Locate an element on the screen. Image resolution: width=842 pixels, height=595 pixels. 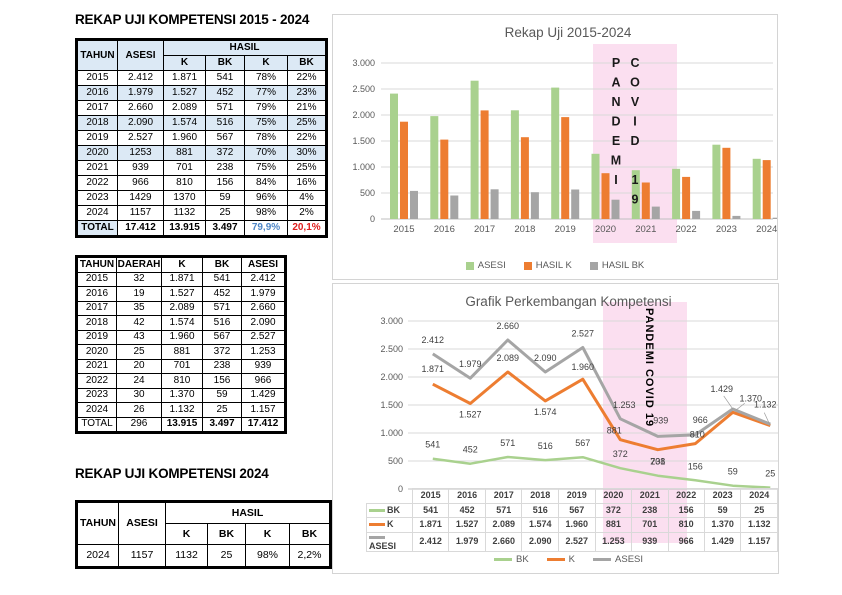
legend-item: ASESI is located at coordinates (618, 559).